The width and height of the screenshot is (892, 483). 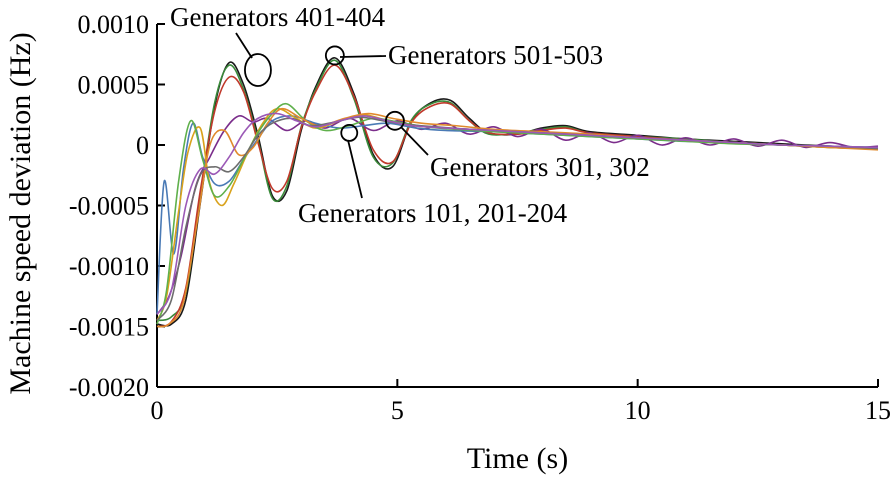 What do you see at coordinates (20, 213) in the screenshot?
I see `y-axis-title: Machine speed deviation (Hz)` at bounding box center [20, 213].